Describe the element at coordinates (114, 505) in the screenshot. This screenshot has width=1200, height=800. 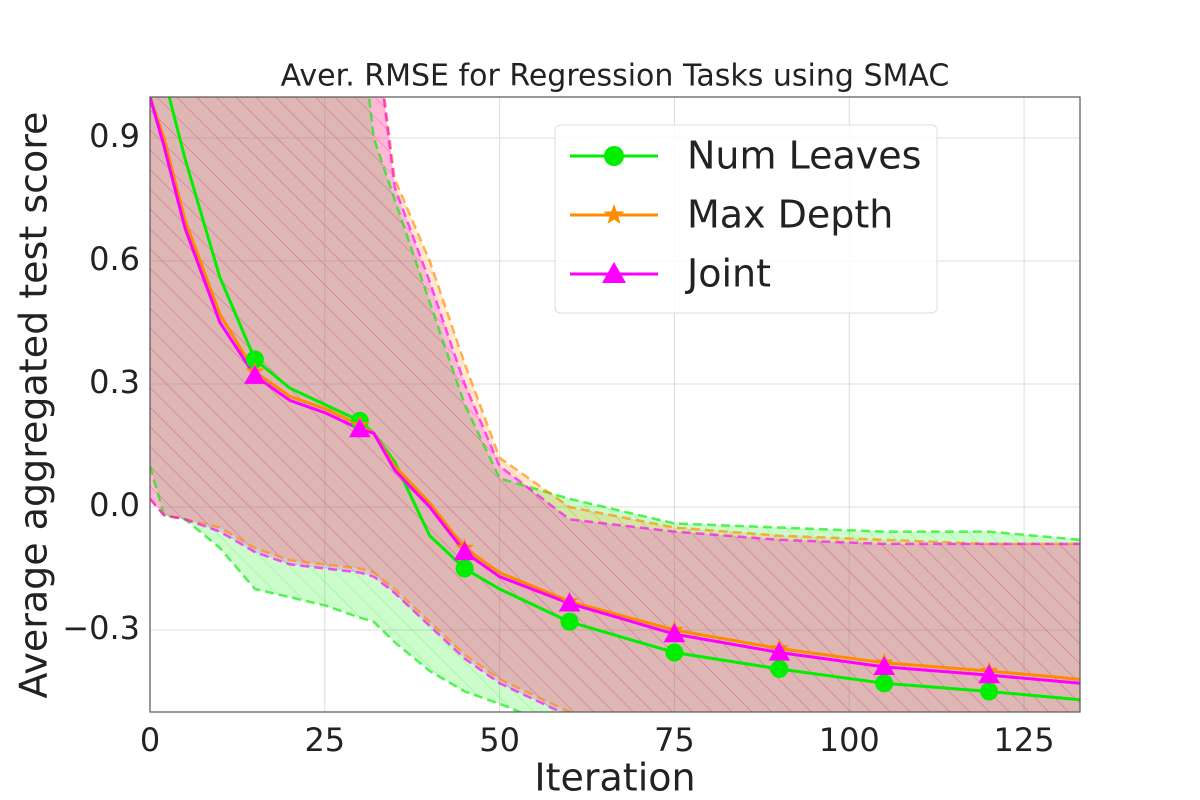
I see `y-tick-label: 0.0` at that location.